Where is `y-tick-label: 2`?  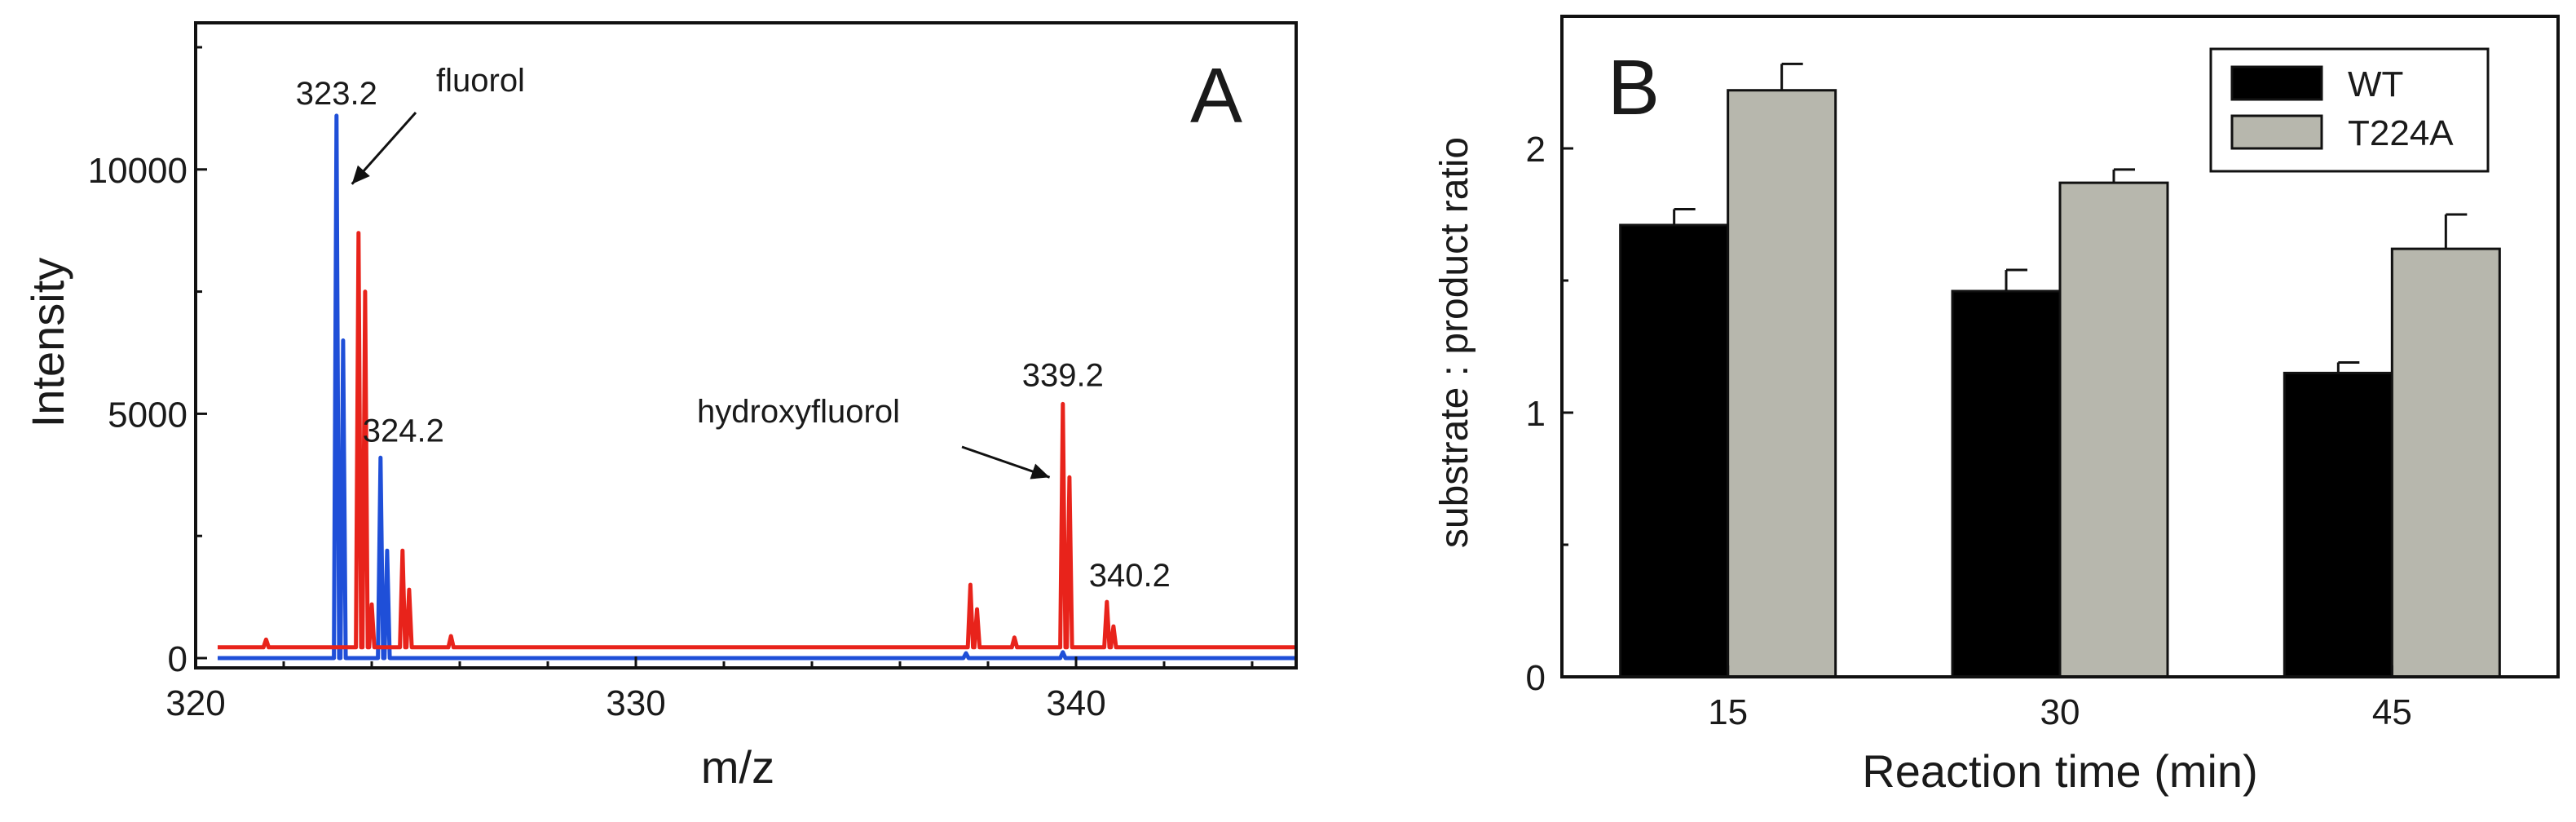 y-tick-label: 2 is located at coordinates (1536, 150).